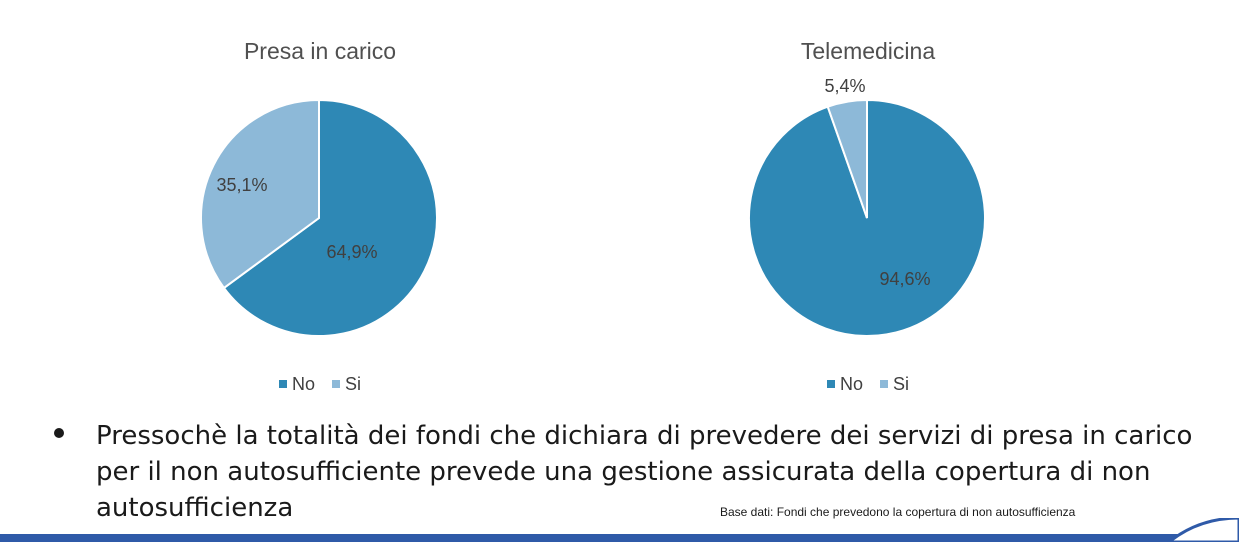 This screenshot has width=1239, height=542. I want to click on slice-label-si: 5,4%, so click(844, 86).